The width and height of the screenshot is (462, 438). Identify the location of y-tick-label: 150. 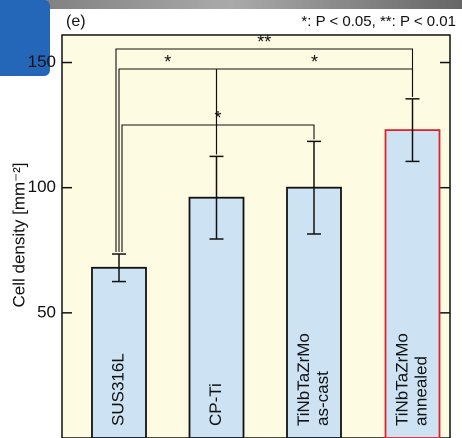
(42, 61).